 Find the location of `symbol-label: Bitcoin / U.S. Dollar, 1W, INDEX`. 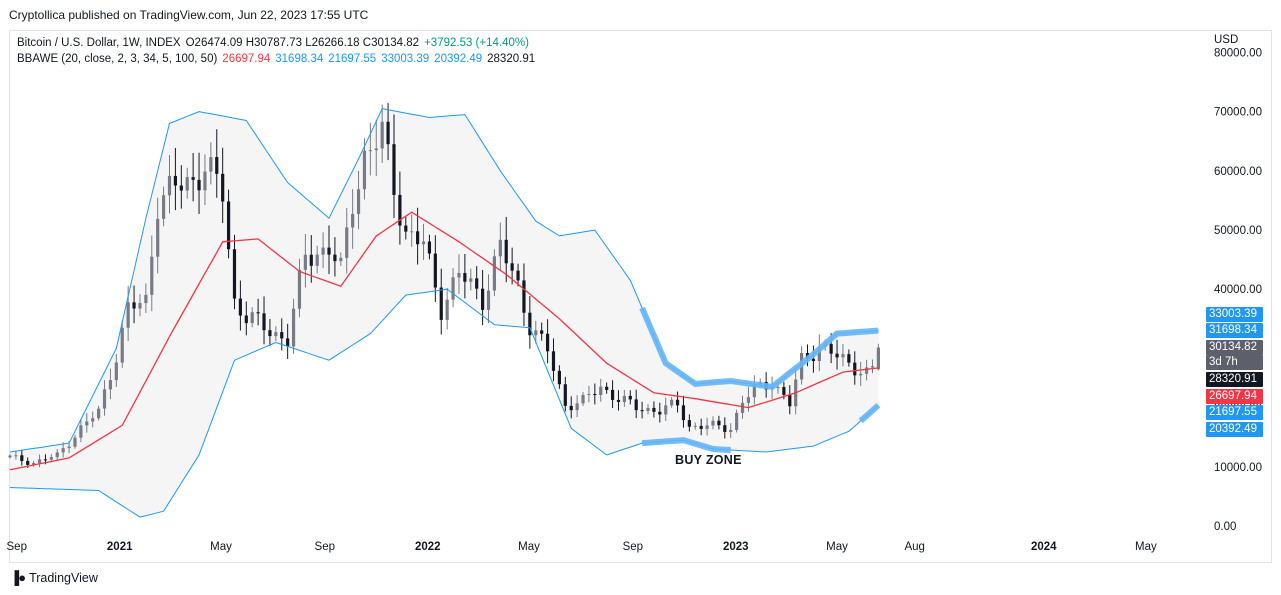

symbol-label: Bitcoin / U.S. Dollar, 1W, INDEX is located at coordinates (99, 43).